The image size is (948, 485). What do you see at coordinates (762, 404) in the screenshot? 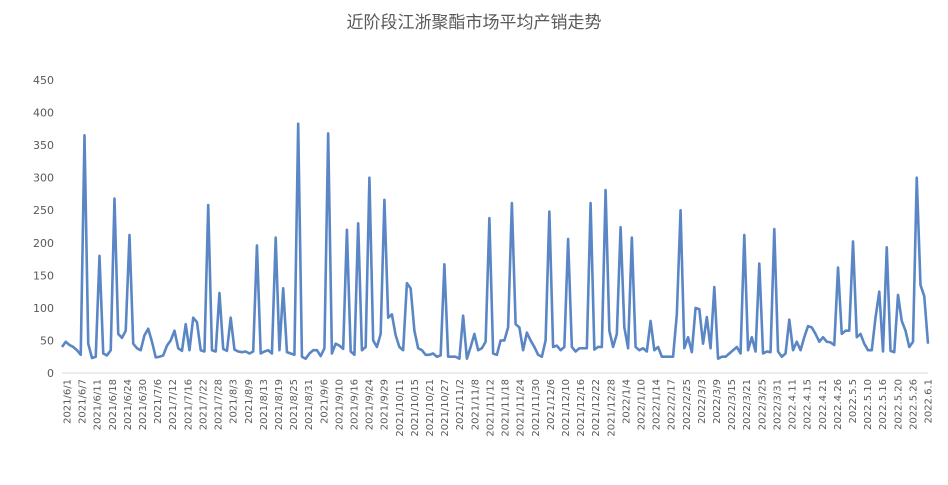
I see `x-tick-label: 2022/3/25` at bounding box center [762, 404].